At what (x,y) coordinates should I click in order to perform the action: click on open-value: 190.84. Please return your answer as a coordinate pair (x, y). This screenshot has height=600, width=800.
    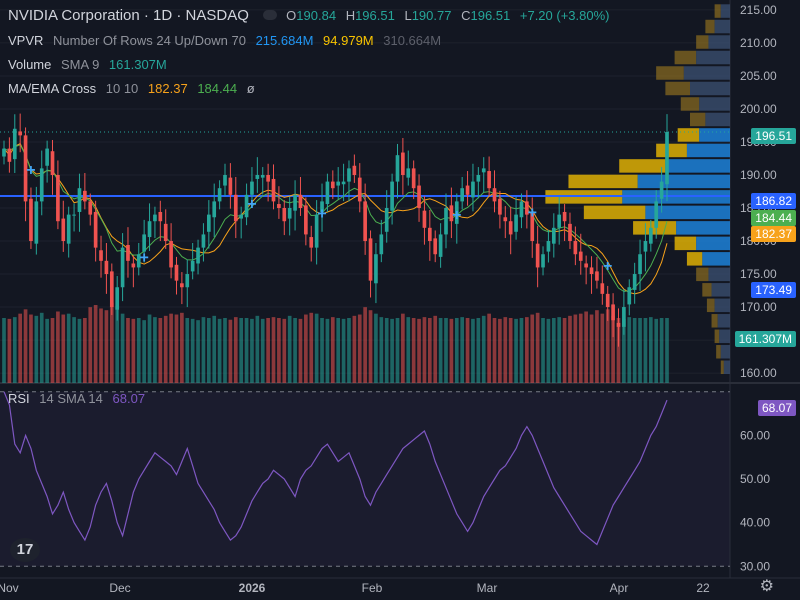
    Looking at the image, I should click on (316, 15).